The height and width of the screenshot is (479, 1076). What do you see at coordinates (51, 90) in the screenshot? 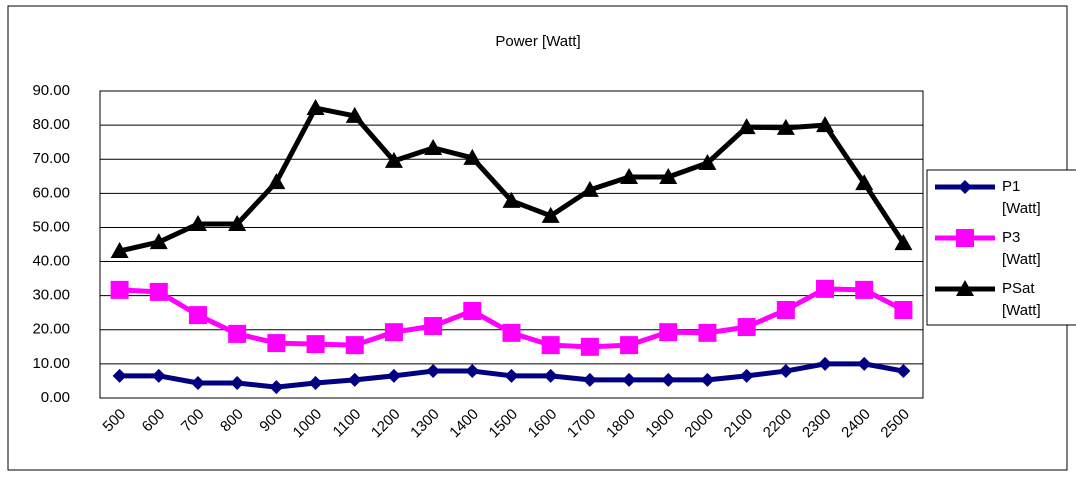
I see `y-tick-label: 90.00` at bounding box center [51, 90].